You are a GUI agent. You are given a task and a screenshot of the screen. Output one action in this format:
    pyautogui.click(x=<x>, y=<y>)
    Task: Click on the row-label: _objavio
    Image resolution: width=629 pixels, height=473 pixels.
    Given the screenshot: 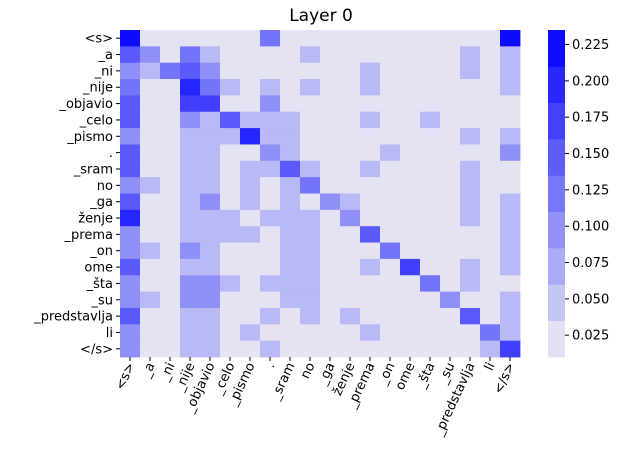 What is the action you would take?
    pyautogui.click(x=85, y=104)
    